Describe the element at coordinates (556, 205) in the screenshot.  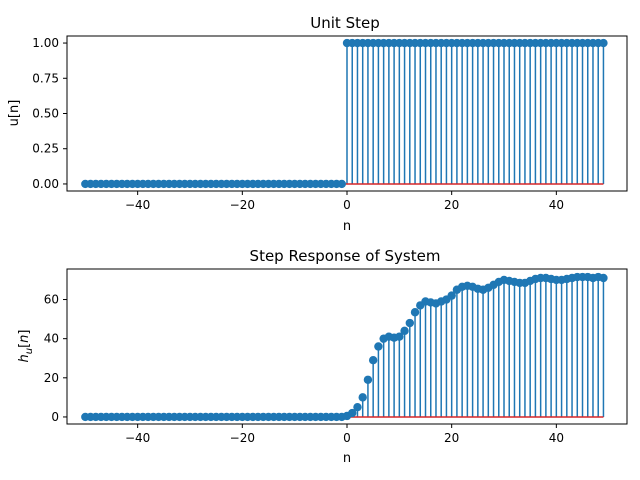
I see `unit-step-x-tick-label: 40` at that location.